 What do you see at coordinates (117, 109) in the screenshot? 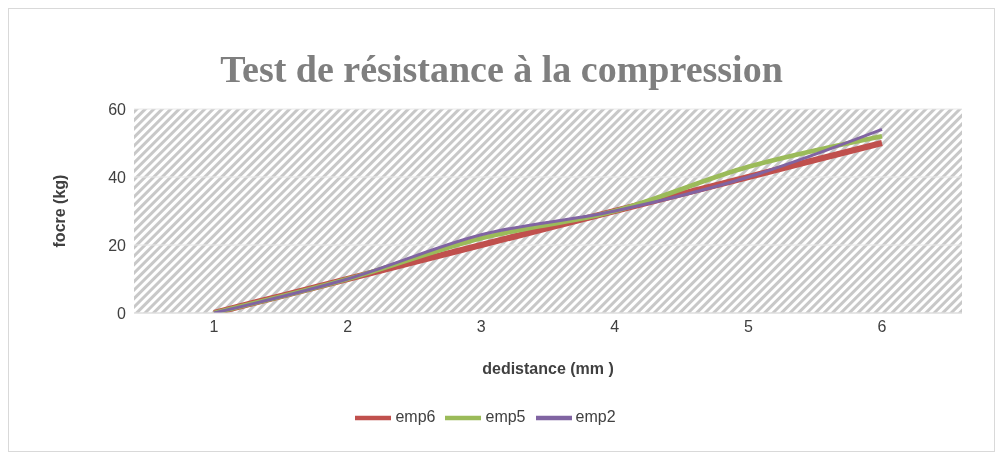
I see `y-tick-label: 60` at bounding box center [117, 109].